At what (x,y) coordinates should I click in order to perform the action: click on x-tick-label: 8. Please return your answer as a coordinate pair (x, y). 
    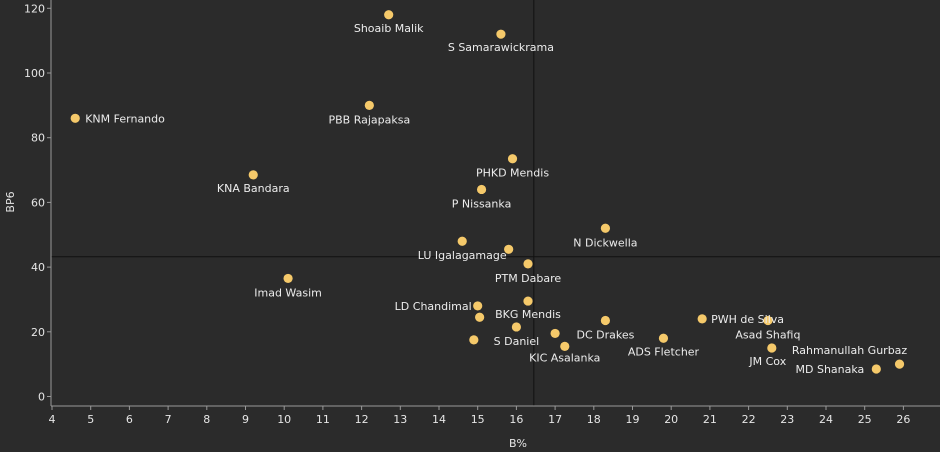
    Looking at the image, I should click on (206, 419).